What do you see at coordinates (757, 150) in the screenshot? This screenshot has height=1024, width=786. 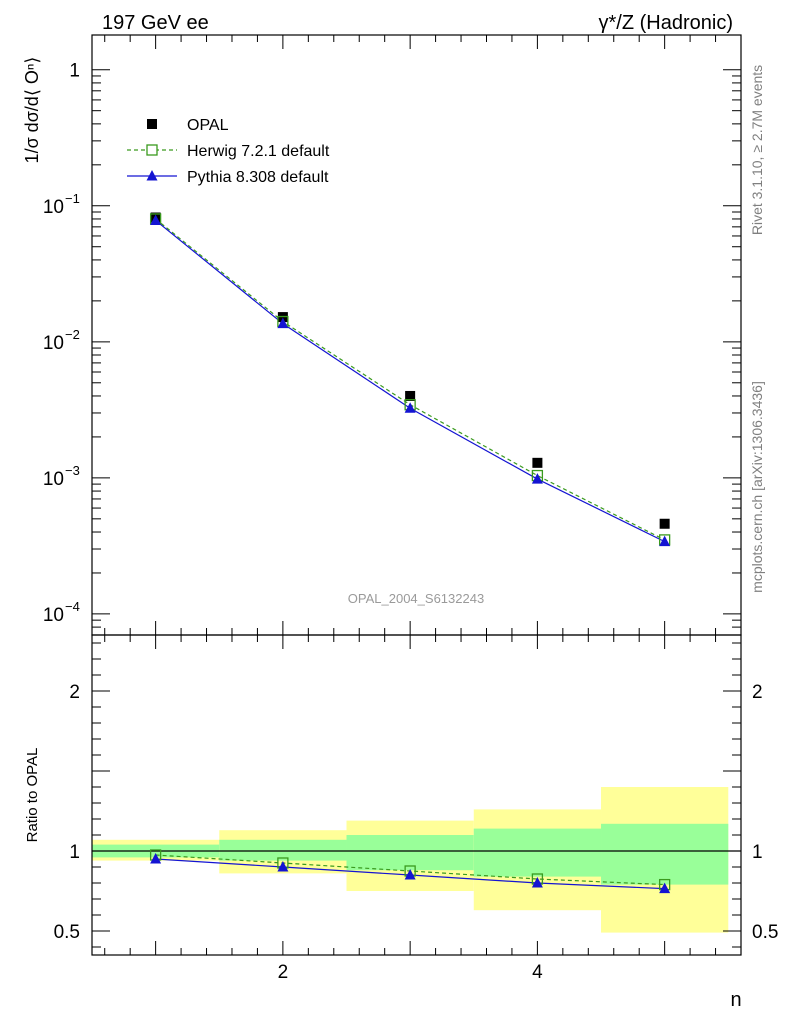 I see `rivet-label: Rivet 3.1.10, ≥ 2.7M events` at bounding box center [757, 150].